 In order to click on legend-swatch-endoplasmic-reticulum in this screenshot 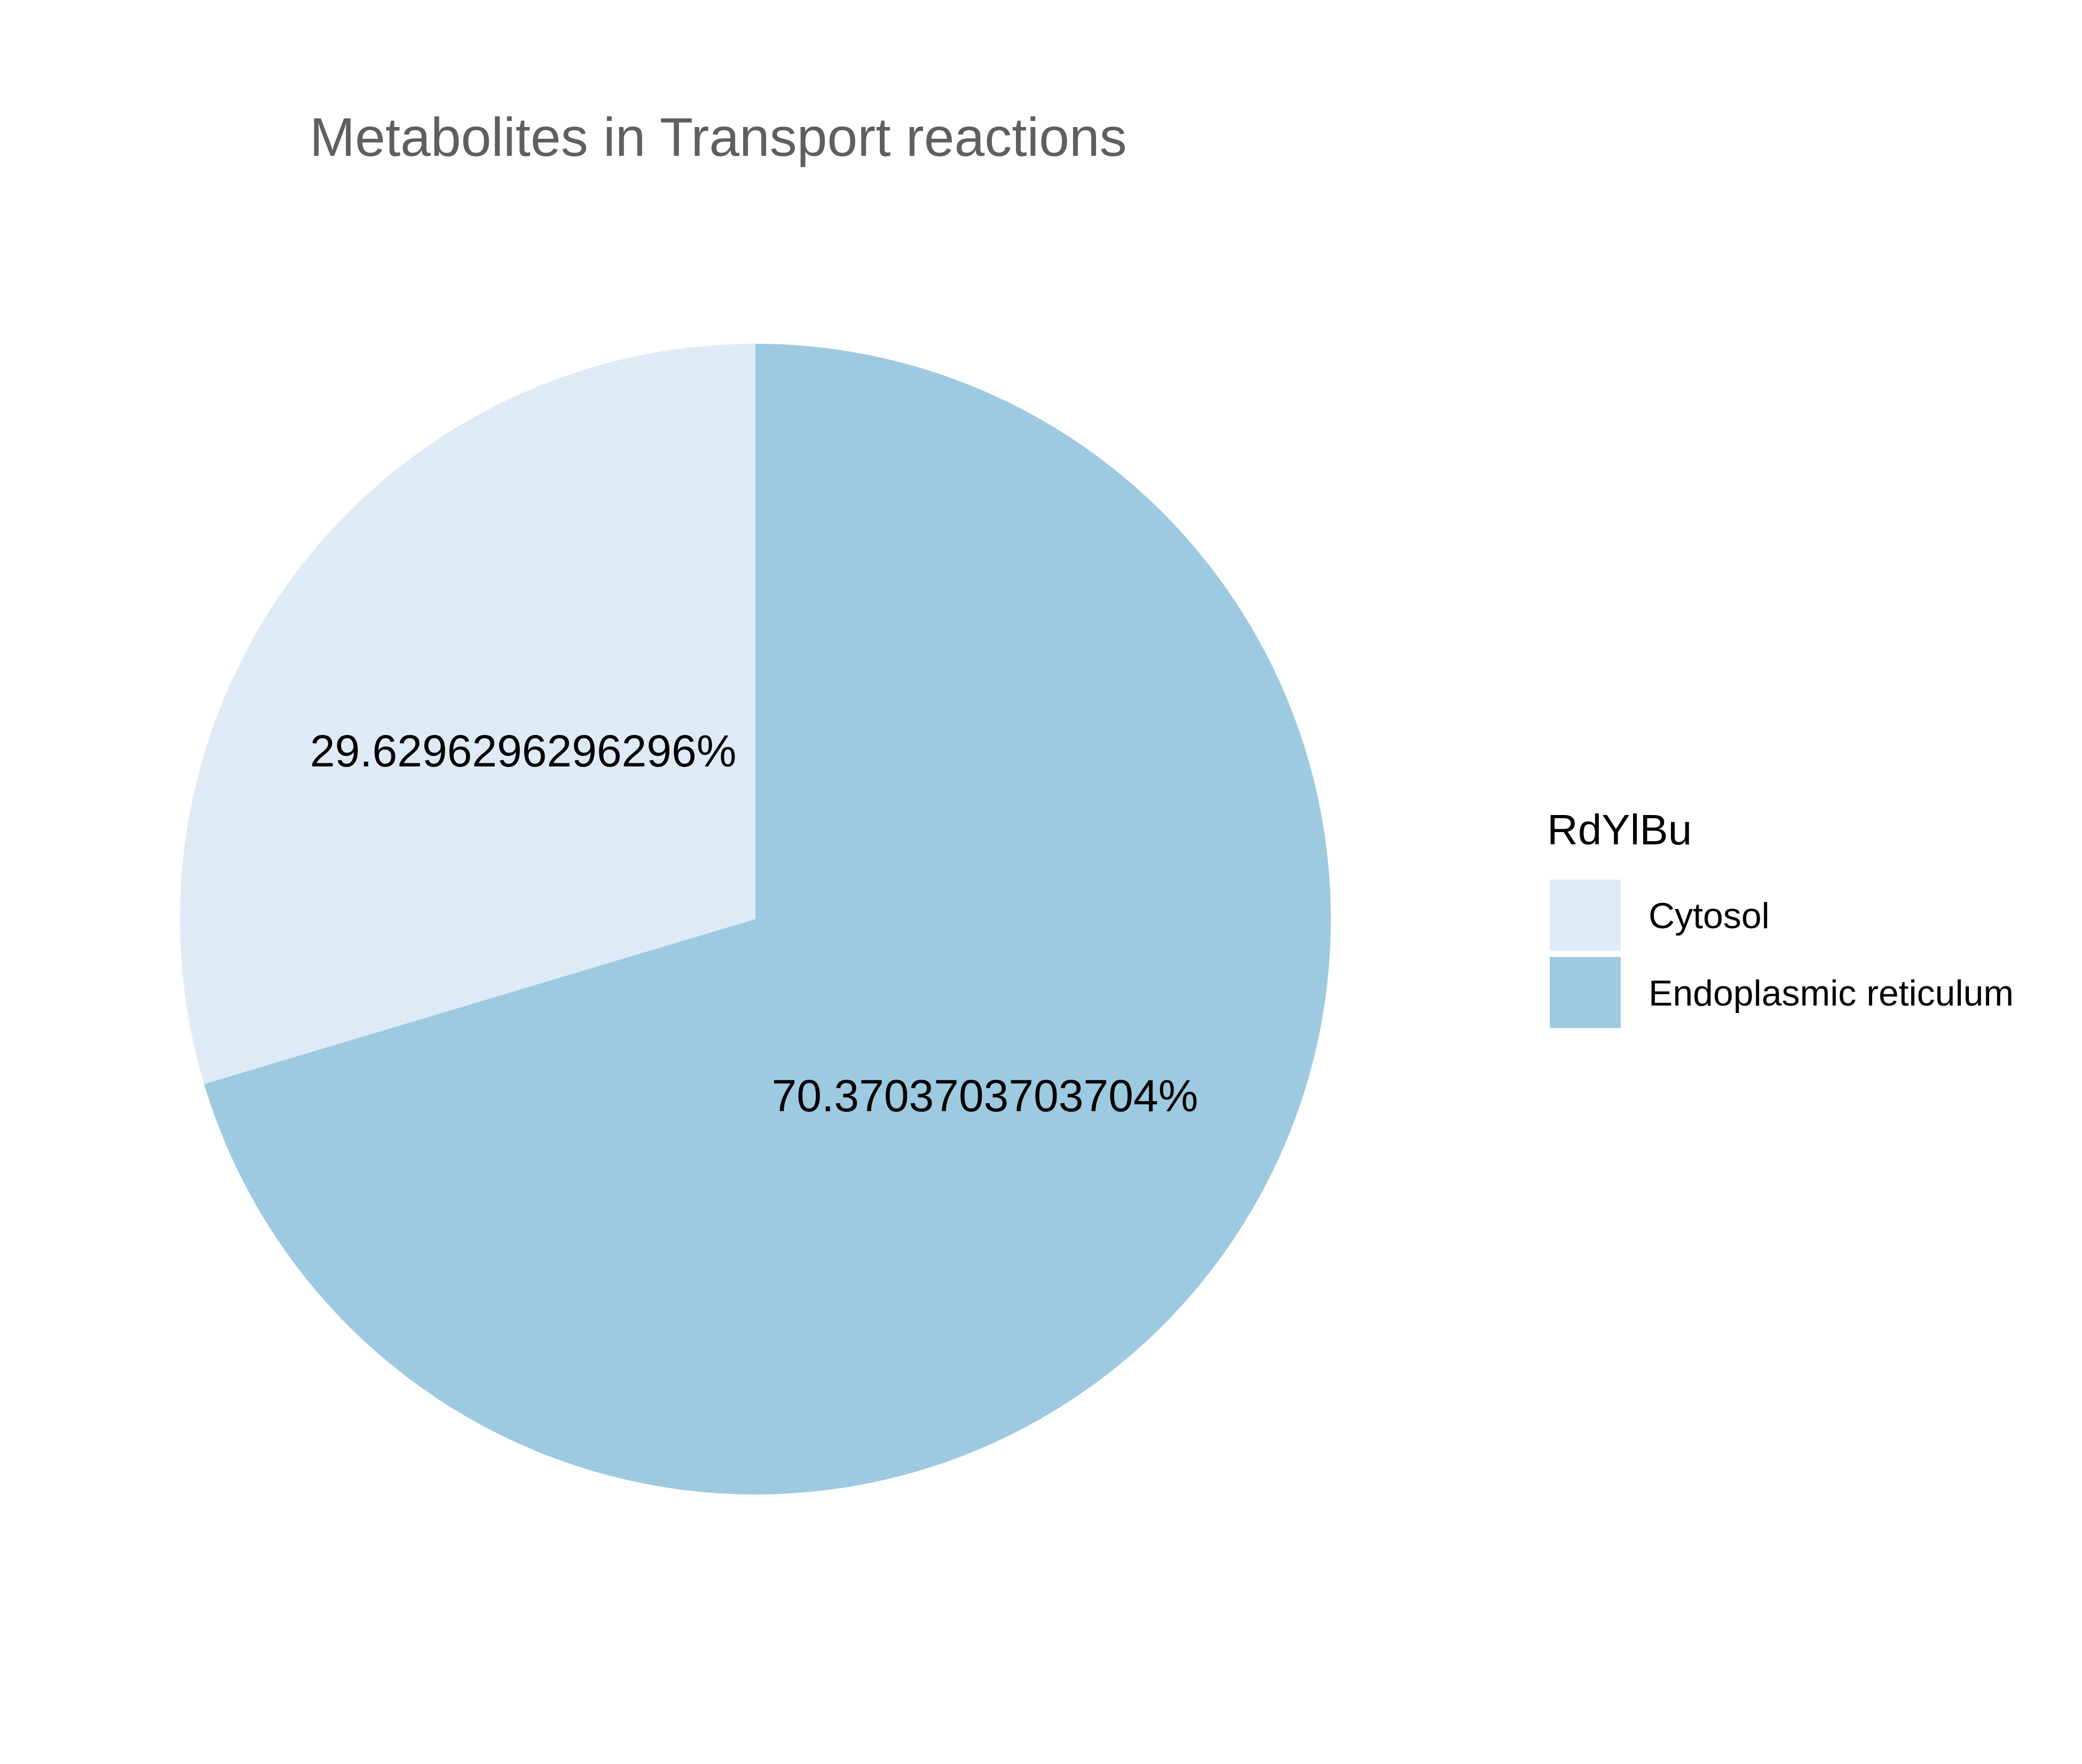, I will do `click(1585, 993)`.